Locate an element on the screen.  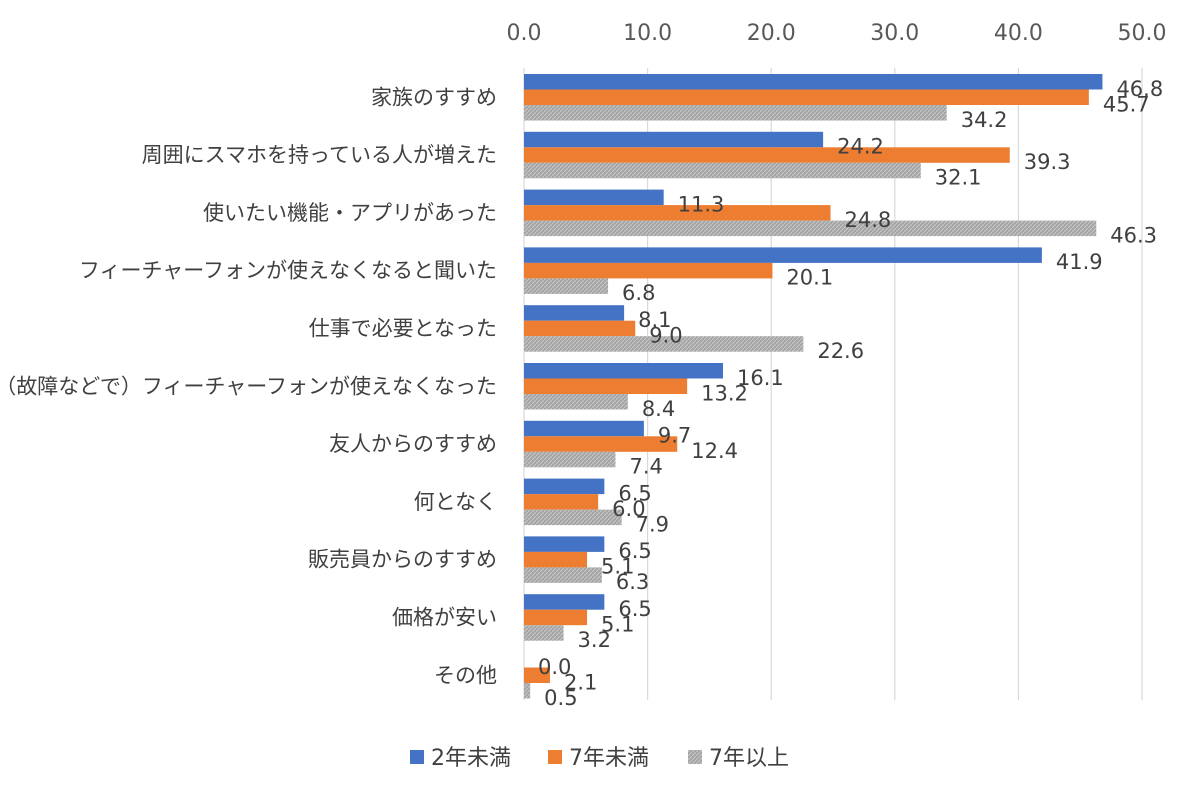
data-label: 2.1 is located at coordinates (580, 682).